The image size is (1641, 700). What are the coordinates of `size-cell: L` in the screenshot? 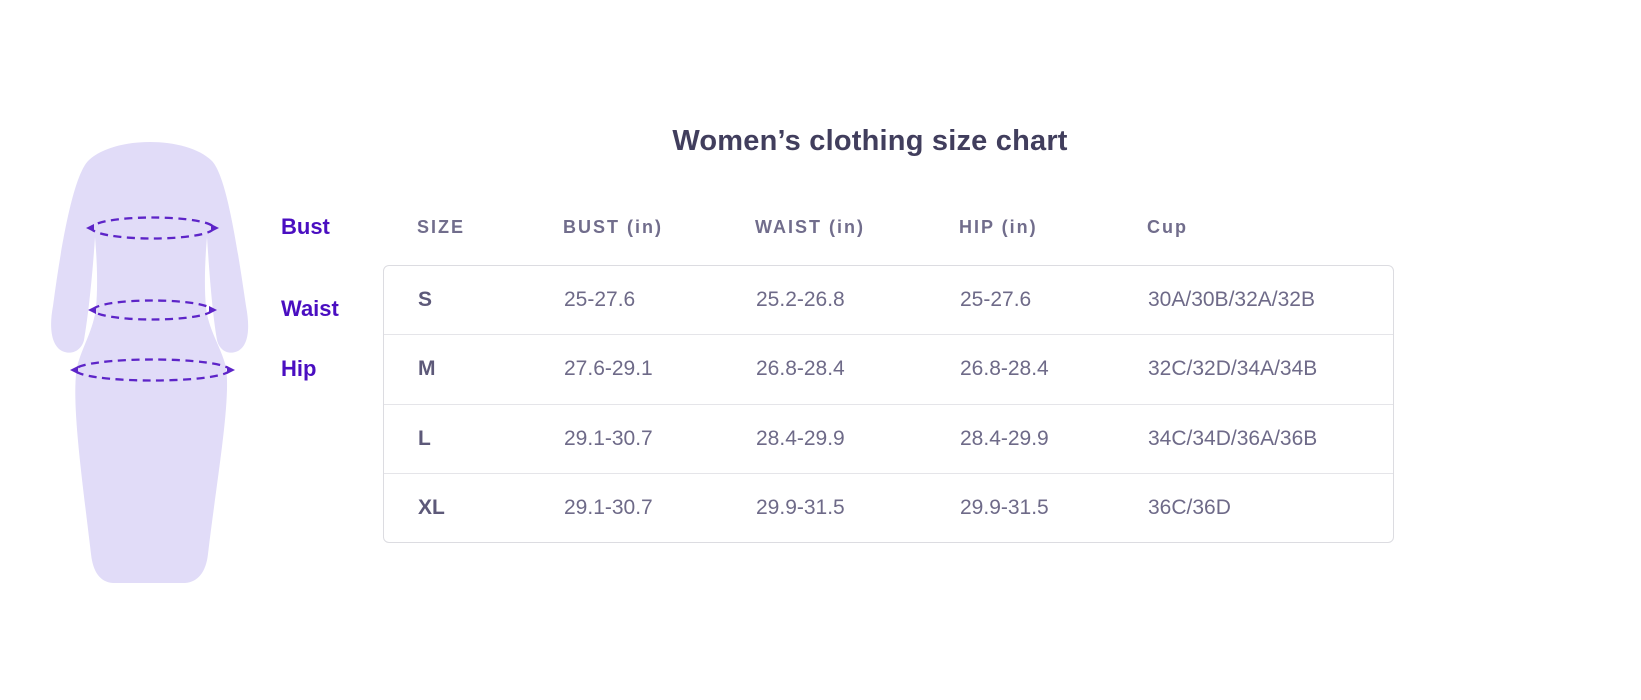 It's located at (424, 438).